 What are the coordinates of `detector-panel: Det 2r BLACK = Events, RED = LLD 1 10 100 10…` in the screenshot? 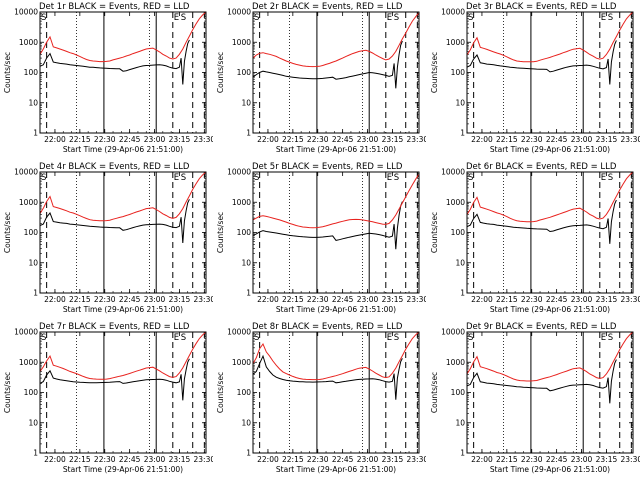 It's located at (319, 80).